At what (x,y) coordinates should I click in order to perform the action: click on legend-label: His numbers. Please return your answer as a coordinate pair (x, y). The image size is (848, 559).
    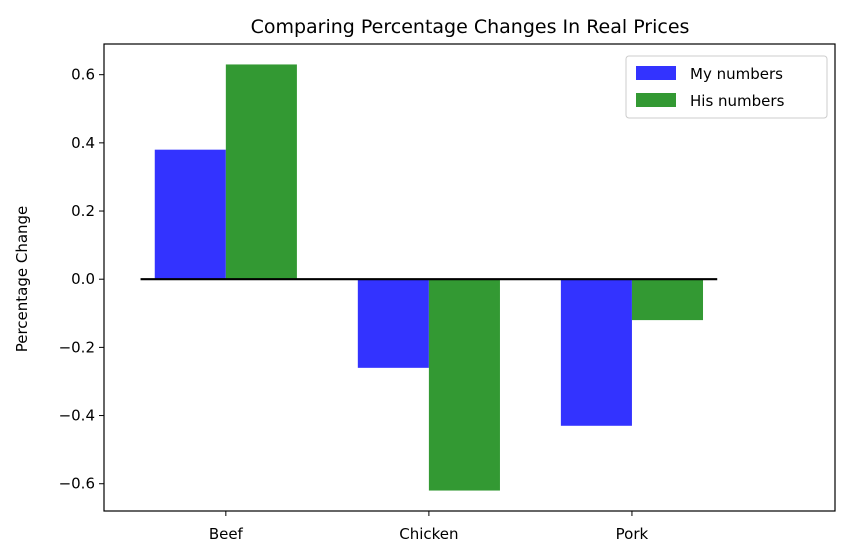
    Looking at the image, I should click on (737, 101).